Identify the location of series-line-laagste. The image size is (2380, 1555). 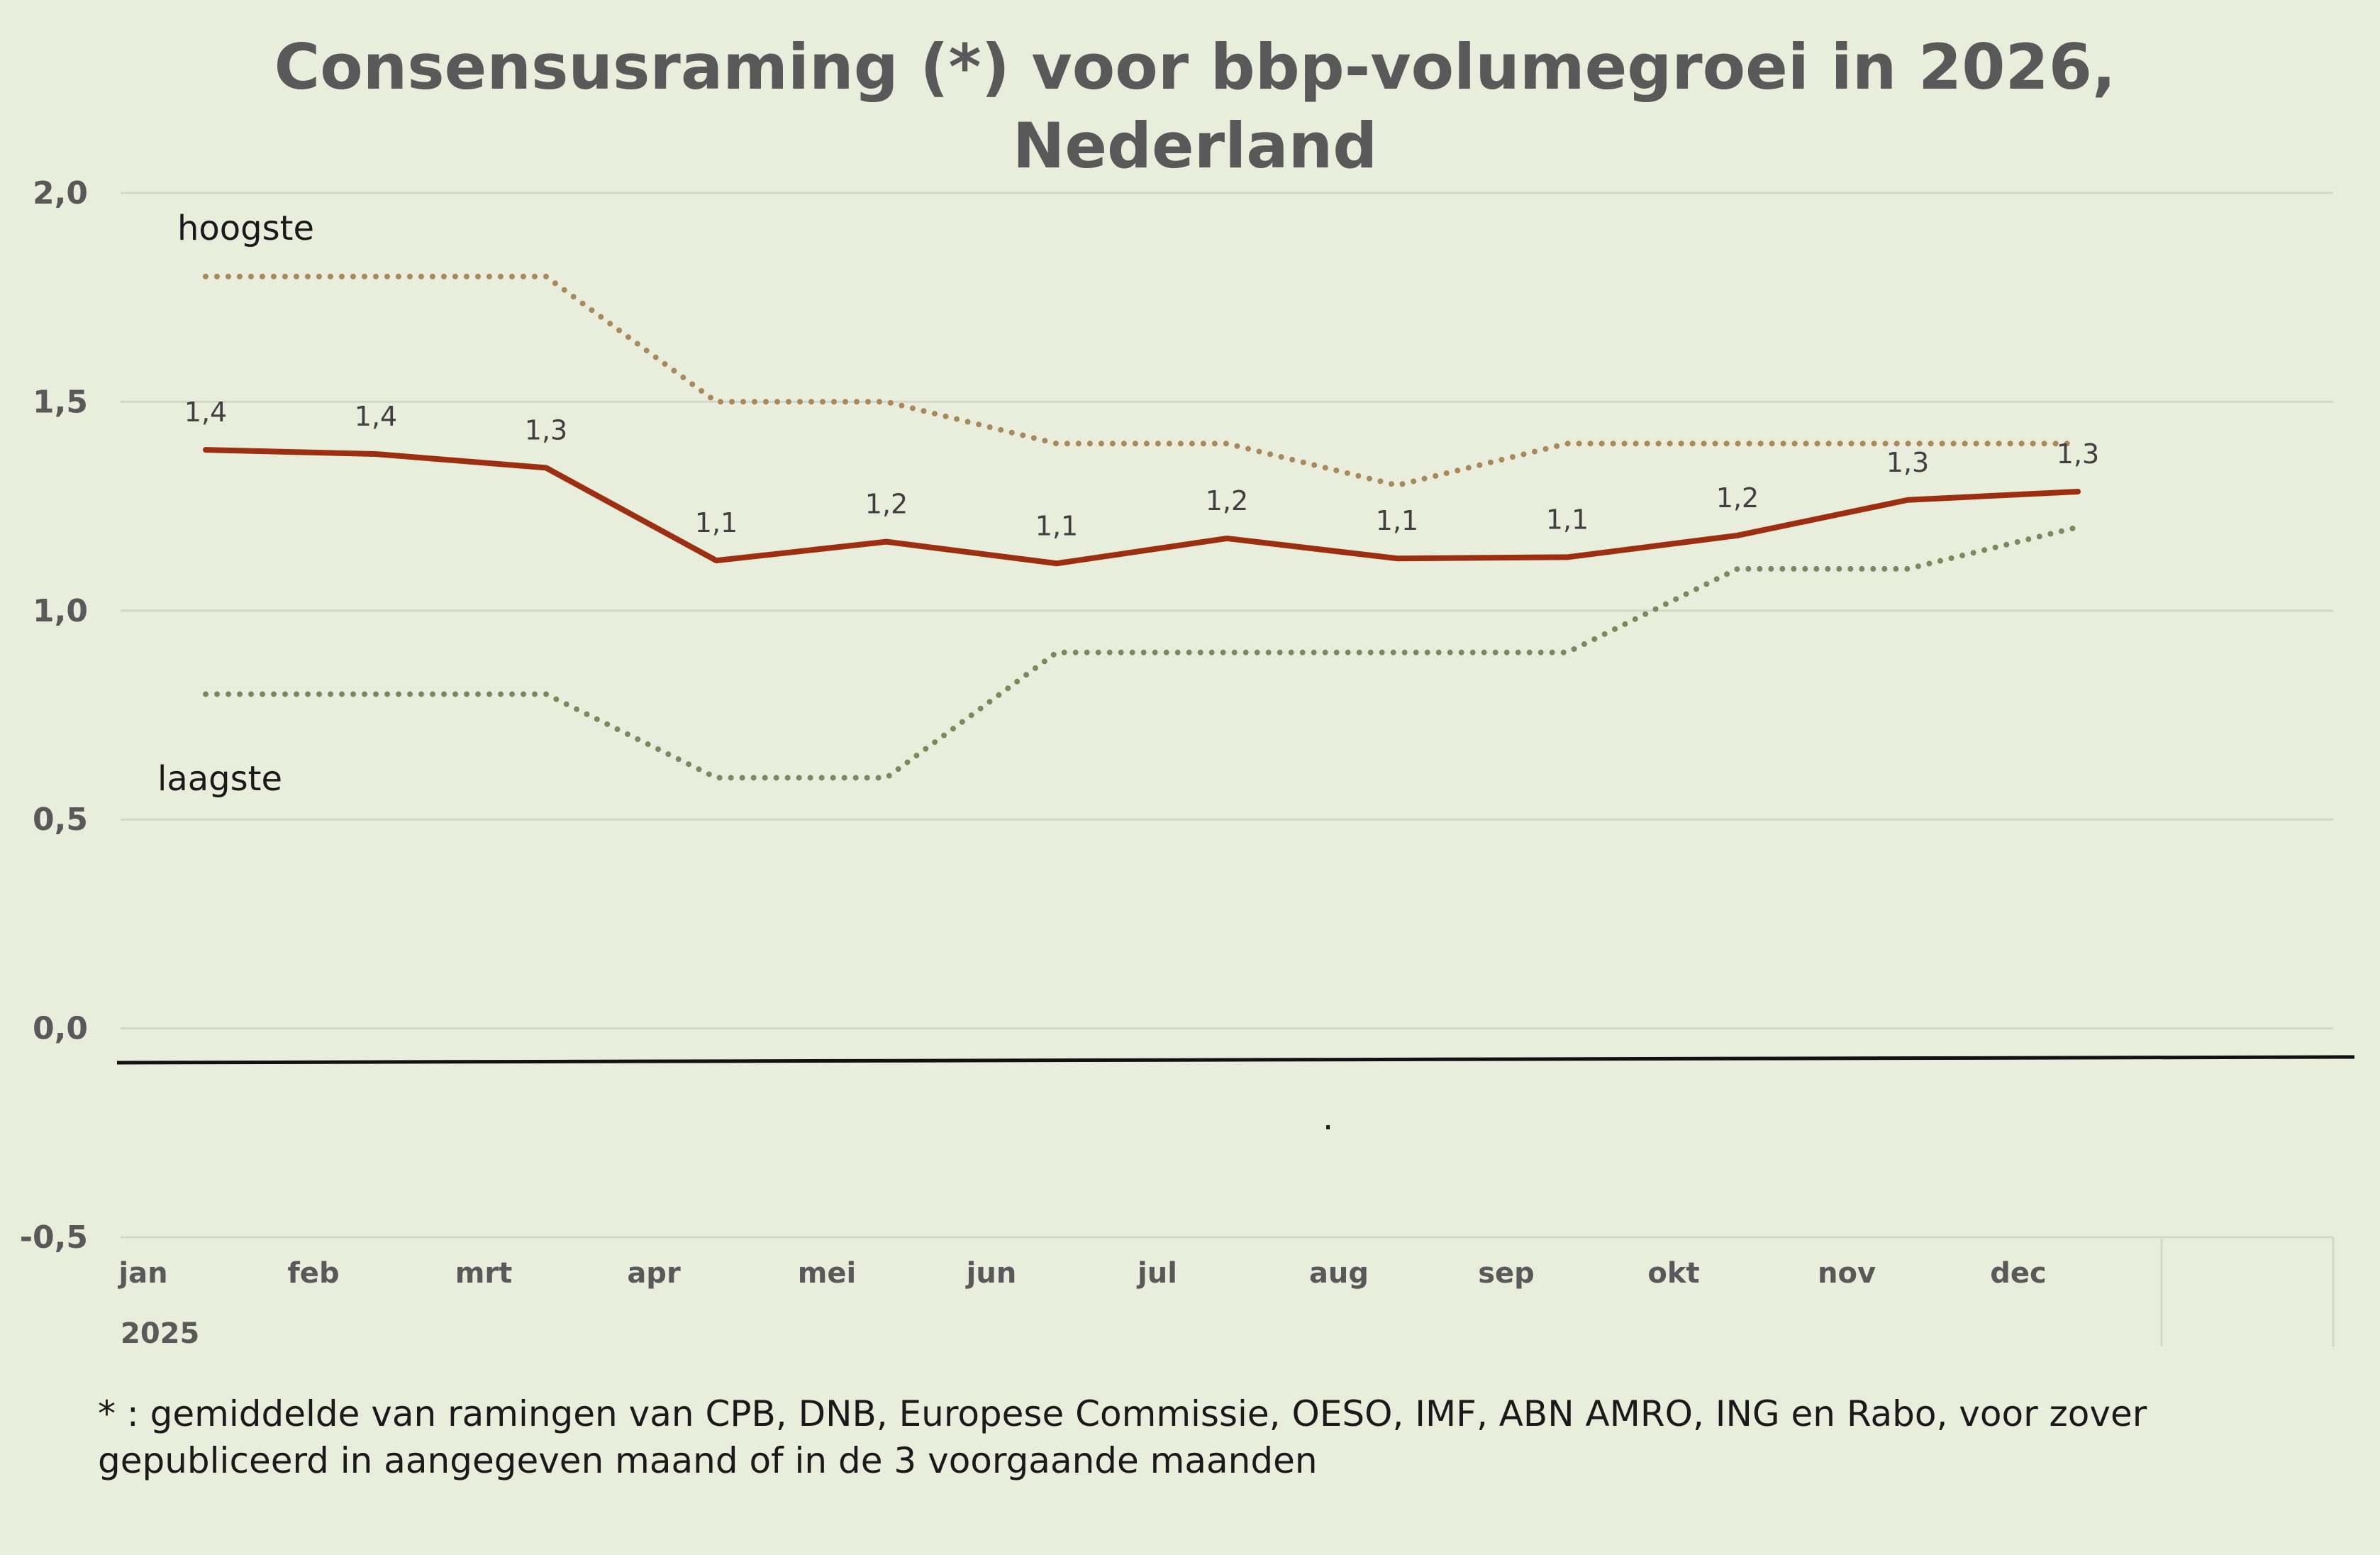
(1142, 652).